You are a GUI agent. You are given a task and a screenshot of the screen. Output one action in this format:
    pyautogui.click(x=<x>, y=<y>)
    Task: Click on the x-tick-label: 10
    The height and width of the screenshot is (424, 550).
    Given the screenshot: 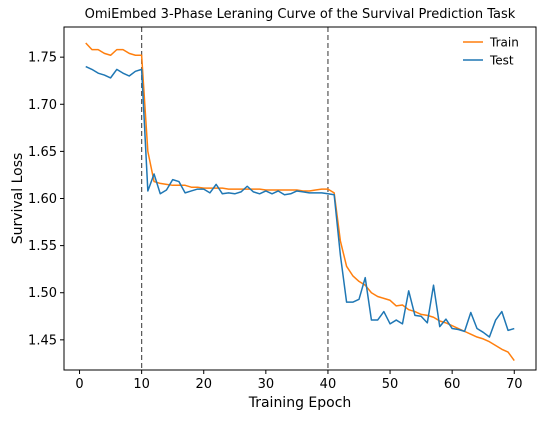 What is the action you would take?
    pyautogui.click(x=141, y=384)
    